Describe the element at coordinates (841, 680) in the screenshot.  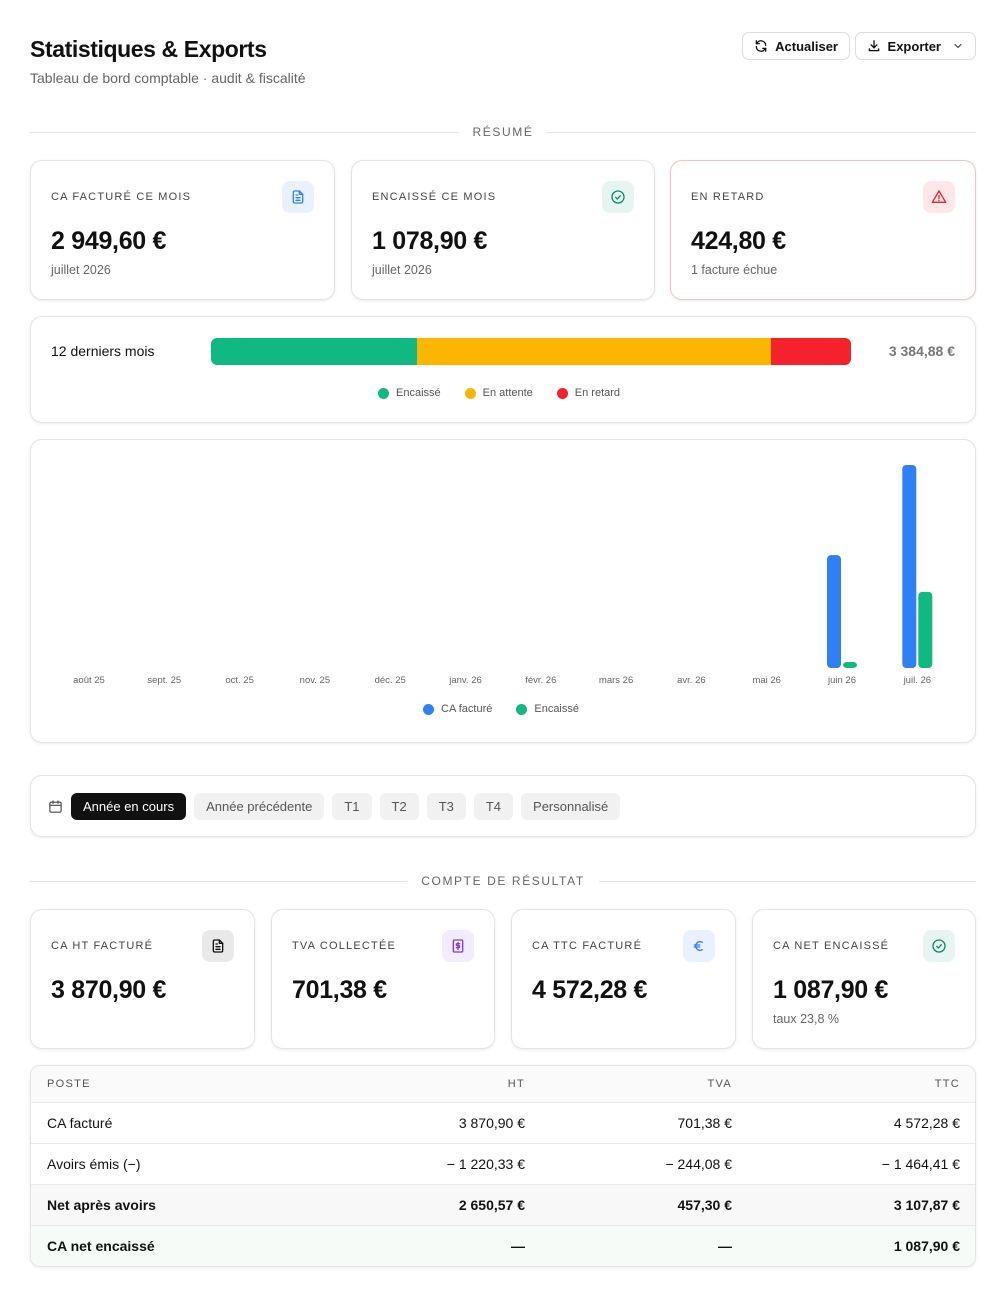
I see `x-tick-label: juin 26` at that location.